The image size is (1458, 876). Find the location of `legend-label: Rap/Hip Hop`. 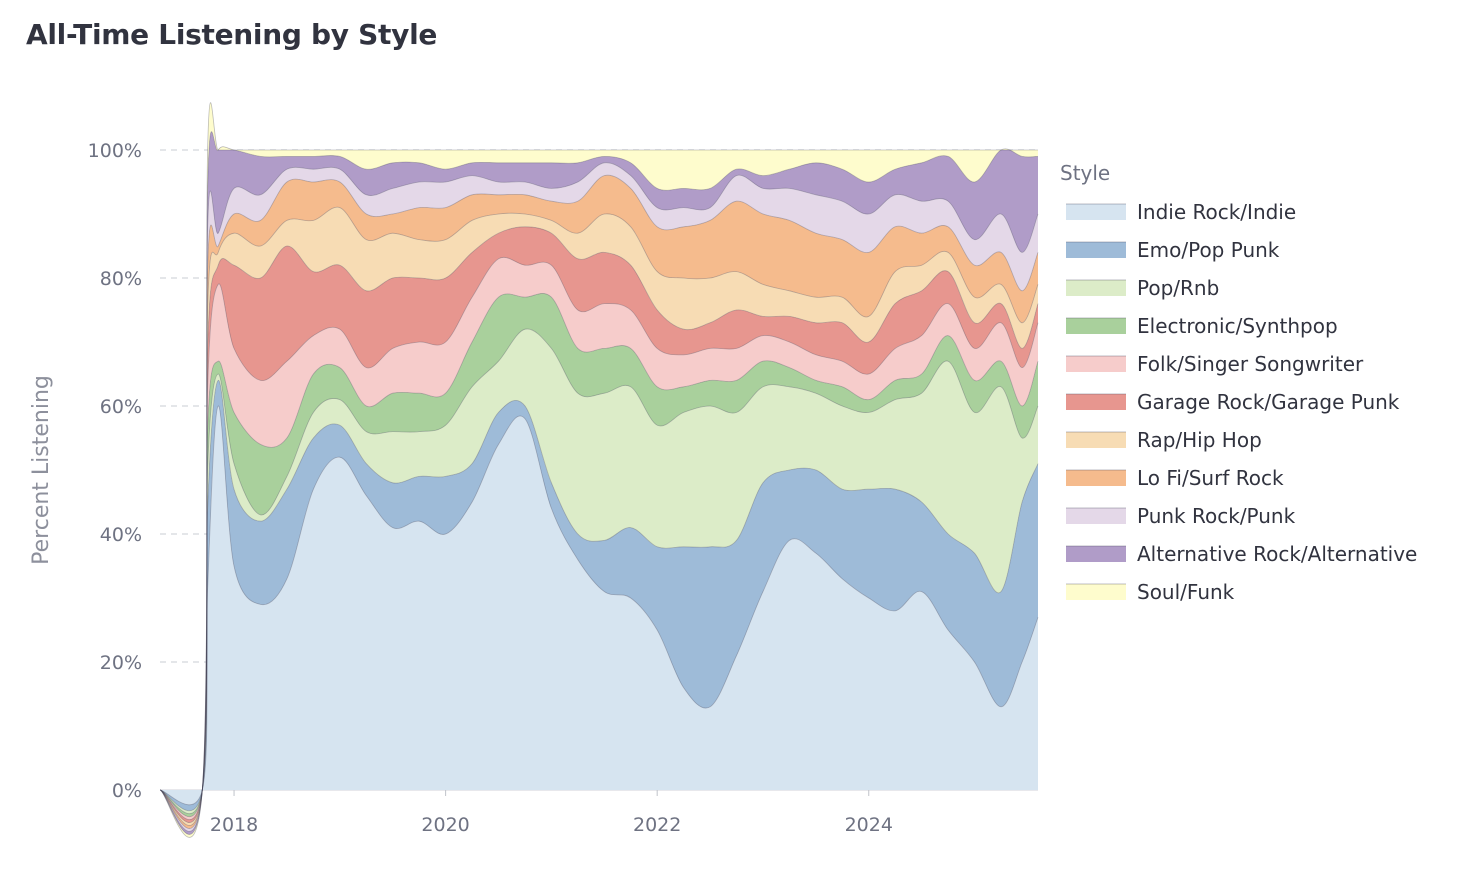

legend-label: Rap/Hip Hop is located at coordinates (1199, 440).